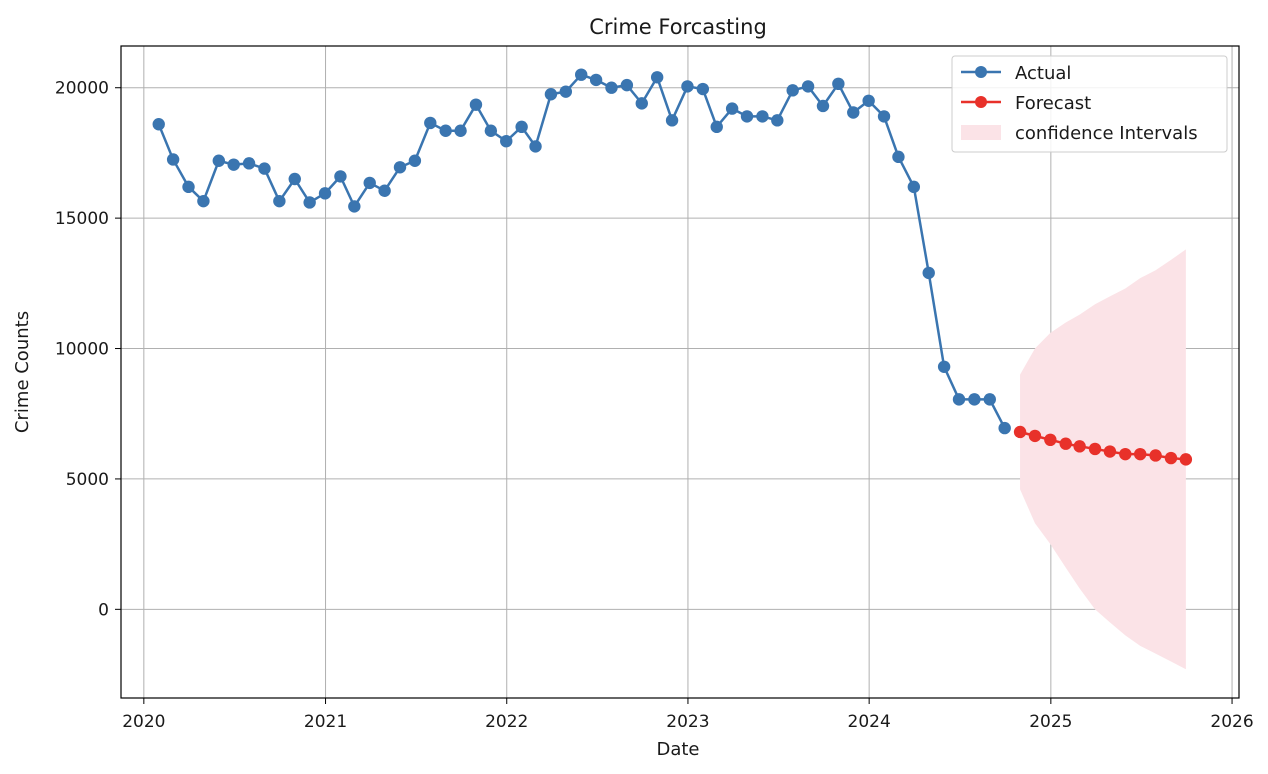 The width and height of the screenshot is (1268, 774). I want to click on legend-confidence-swatch, so click(981, 132).